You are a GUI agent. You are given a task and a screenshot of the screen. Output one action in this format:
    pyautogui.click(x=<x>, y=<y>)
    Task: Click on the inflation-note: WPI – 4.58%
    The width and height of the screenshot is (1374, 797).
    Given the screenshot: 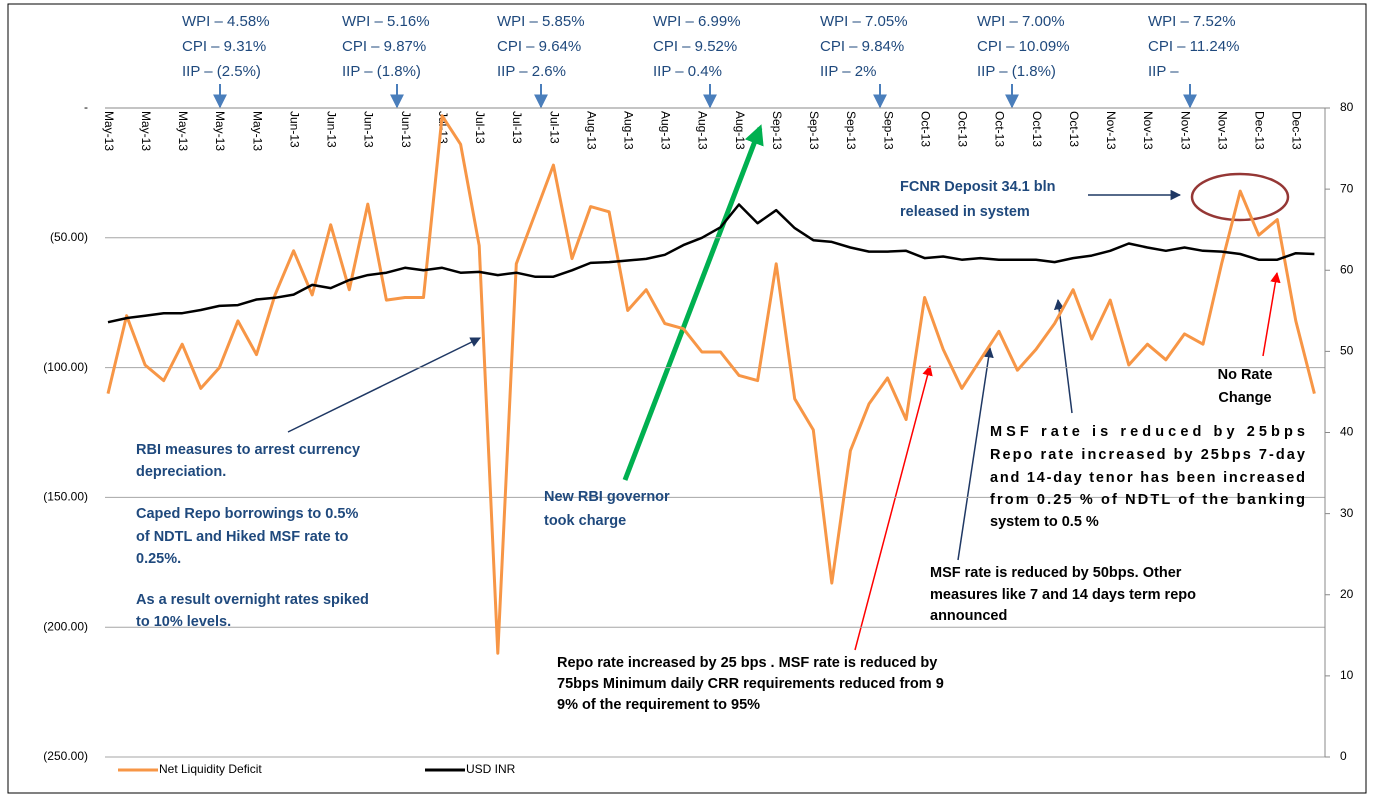 What is the action you would take?
    pyautogui.click(x=226, y=21)
    